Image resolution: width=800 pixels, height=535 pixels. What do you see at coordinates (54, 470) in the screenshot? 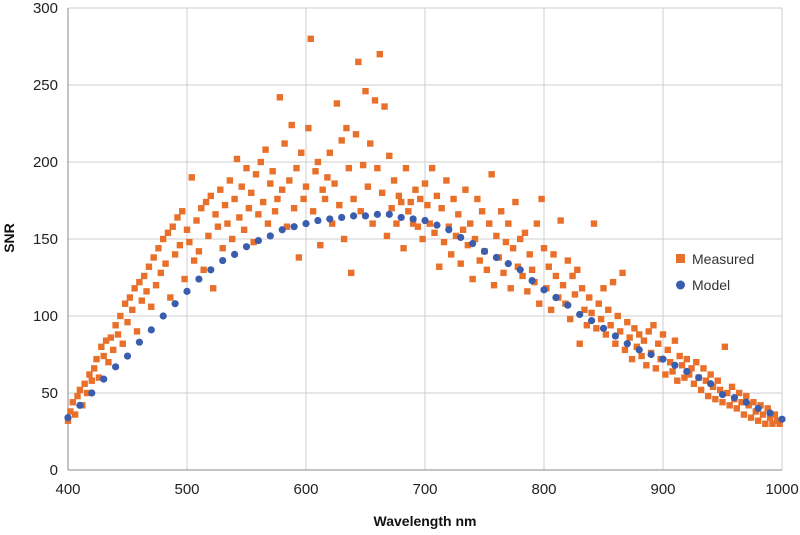
I see `y-tick-label-0: 0` at bounding box center [54, 470].